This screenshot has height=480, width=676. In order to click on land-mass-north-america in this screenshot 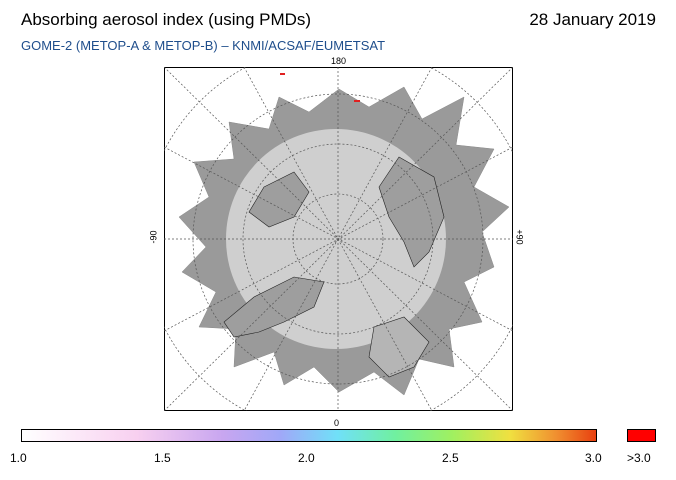, I will do `click(411, 212)`.